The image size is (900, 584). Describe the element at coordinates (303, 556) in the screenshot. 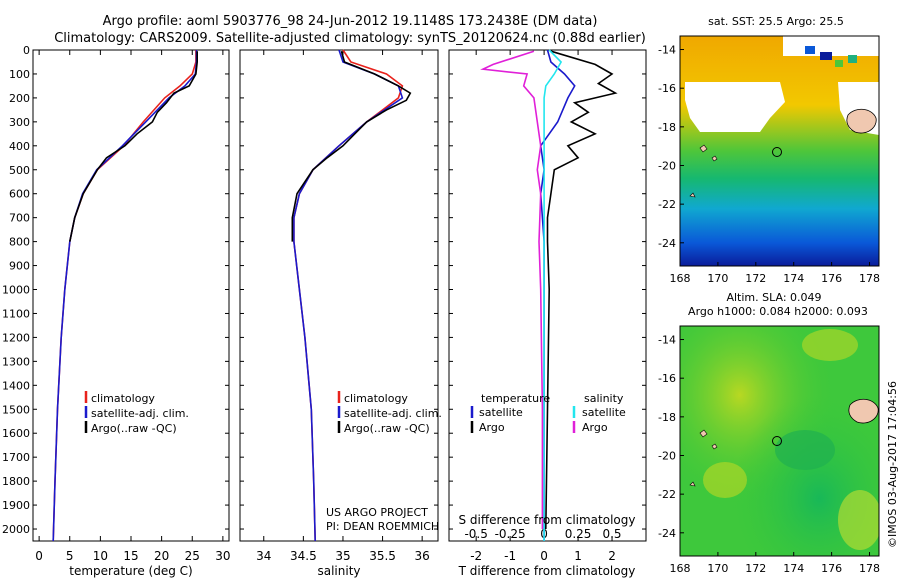

I see `x-tick-label: 34.5` at that location.